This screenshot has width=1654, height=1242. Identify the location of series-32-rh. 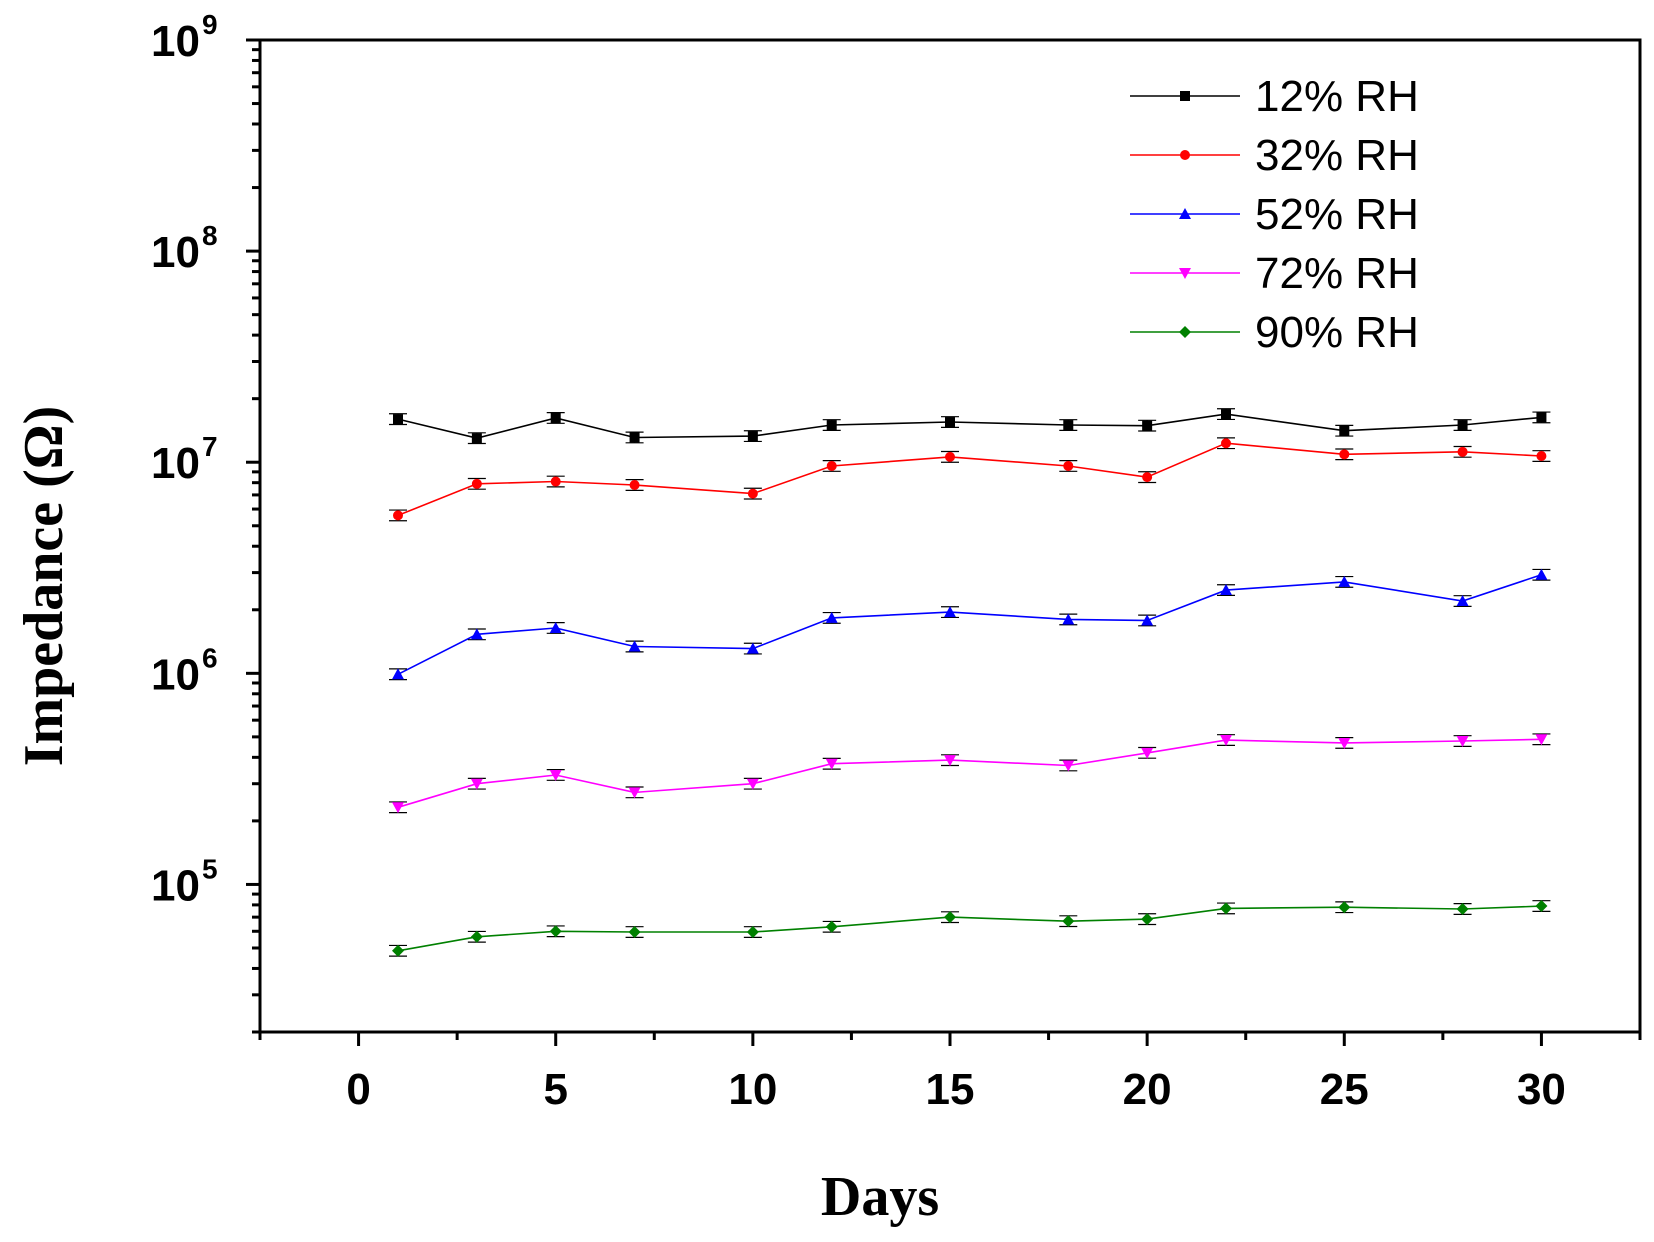
(970, 479).